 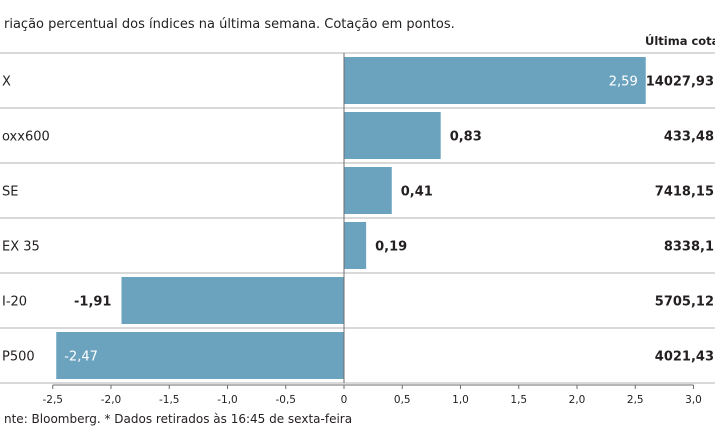 I want to click on x-tick-label: 1,5, so click(x=518, y=400).